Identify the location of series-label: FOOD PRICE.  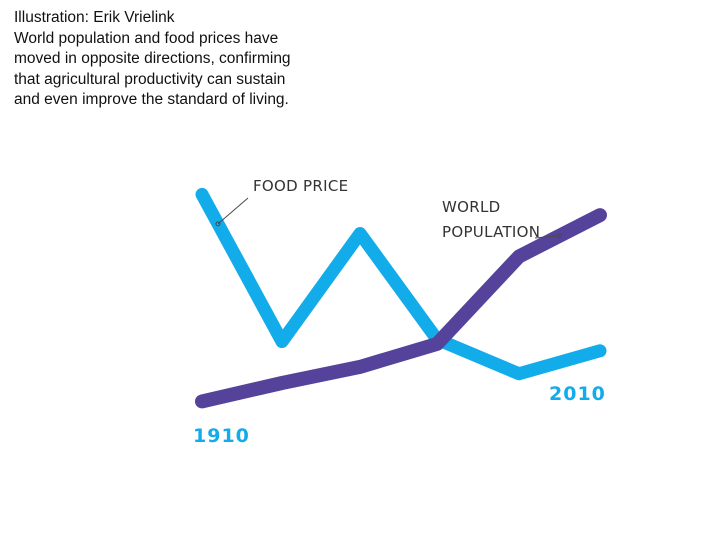
(300, 186).